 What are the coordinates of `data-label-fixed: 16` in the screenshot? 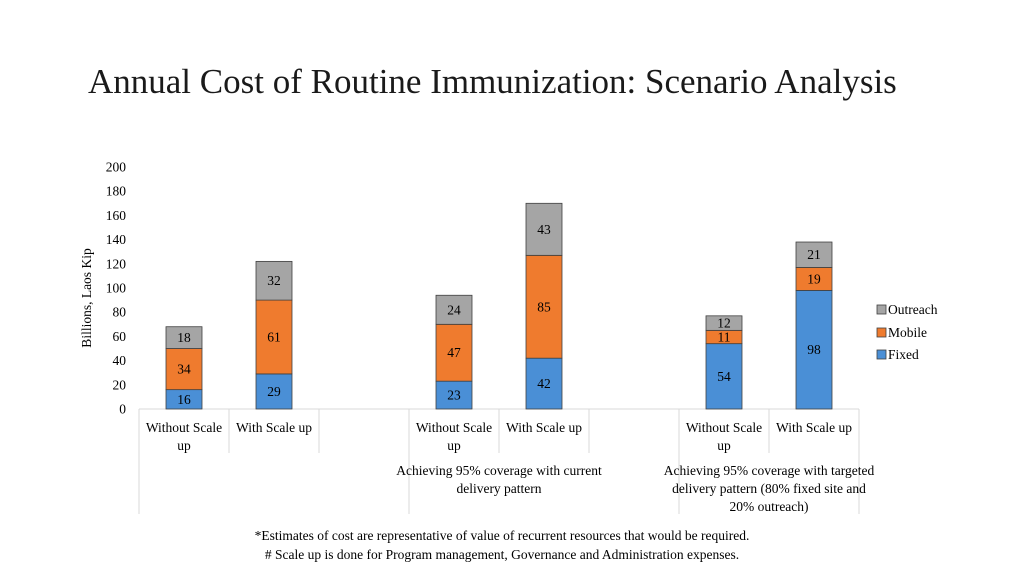 It's located at (184, 399).